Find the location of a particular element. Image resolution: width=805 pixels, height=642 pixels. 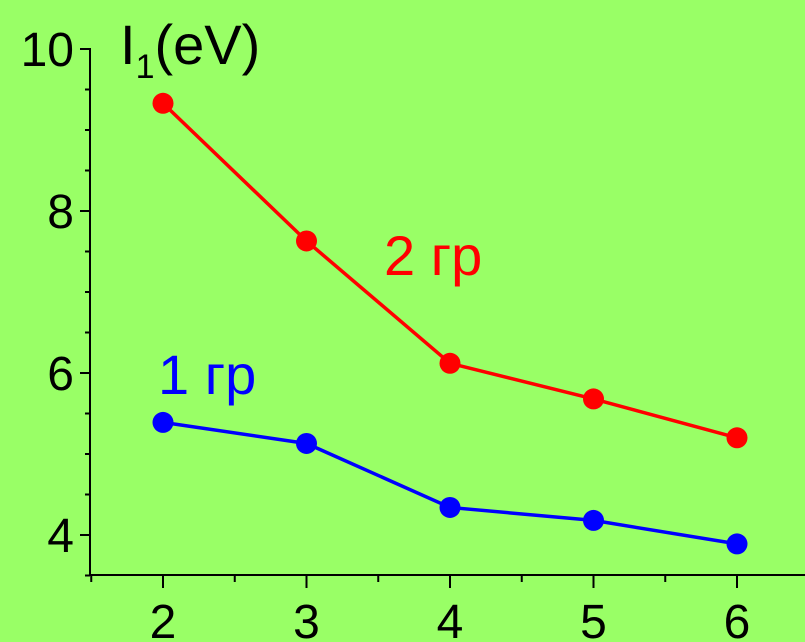

y-axis-label-unit: (eV) is located at coordinates (207, 44).